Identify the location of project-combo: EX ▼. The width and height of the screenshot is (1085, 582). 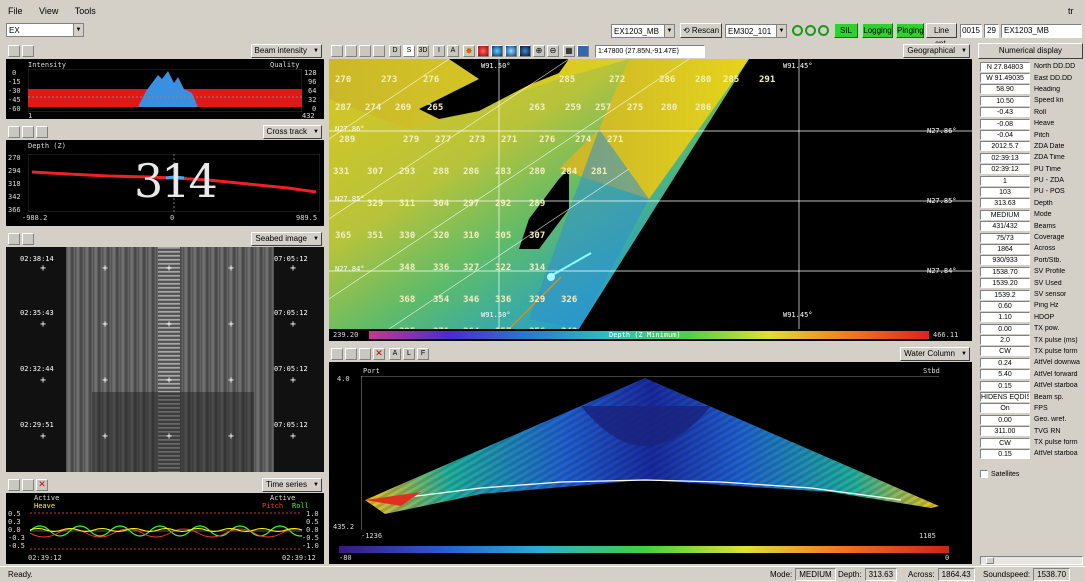
(45, 30).